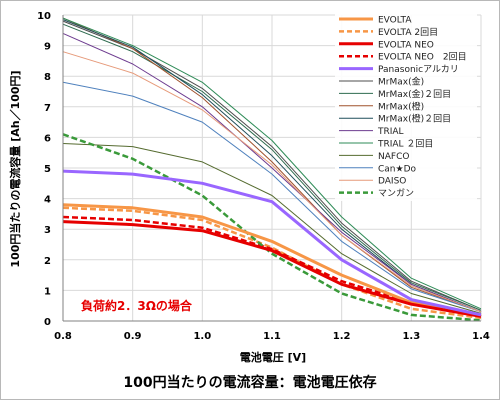  Describe the element at coordinates (47, 108) in the screenshot. I see `y-tick-label: 7` at that location.